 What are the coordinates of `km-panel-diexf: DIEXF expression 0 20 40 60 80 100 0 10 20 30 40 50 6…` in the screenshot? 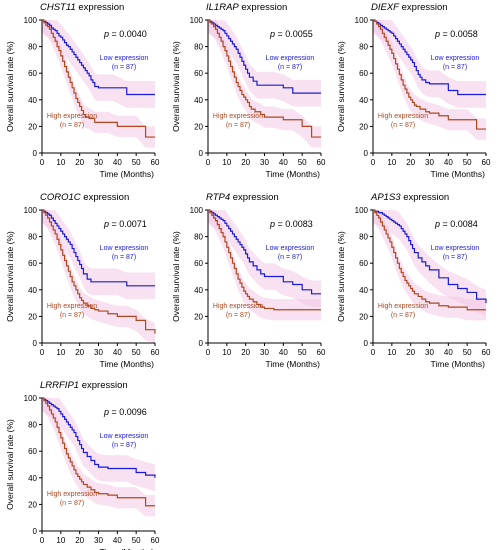 It's located at (413, 90).